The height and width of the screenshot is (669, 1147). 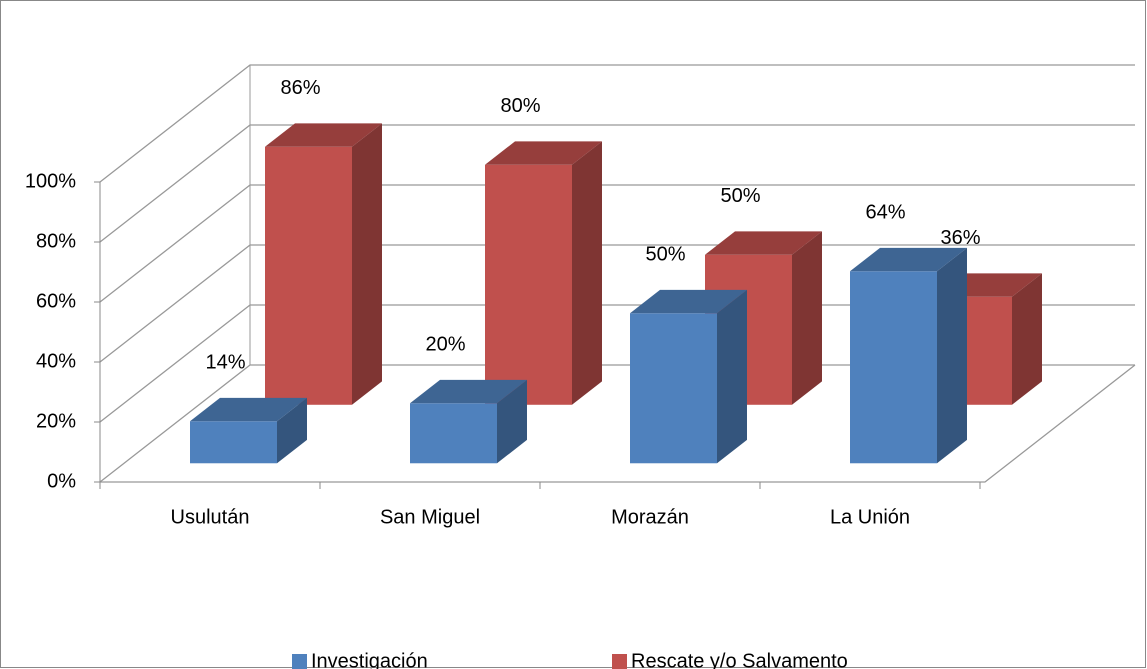 What do you see at coordinates (300, 88) in the screenshot?
I see `value-label: 86%` at bounding box center [300, 88].